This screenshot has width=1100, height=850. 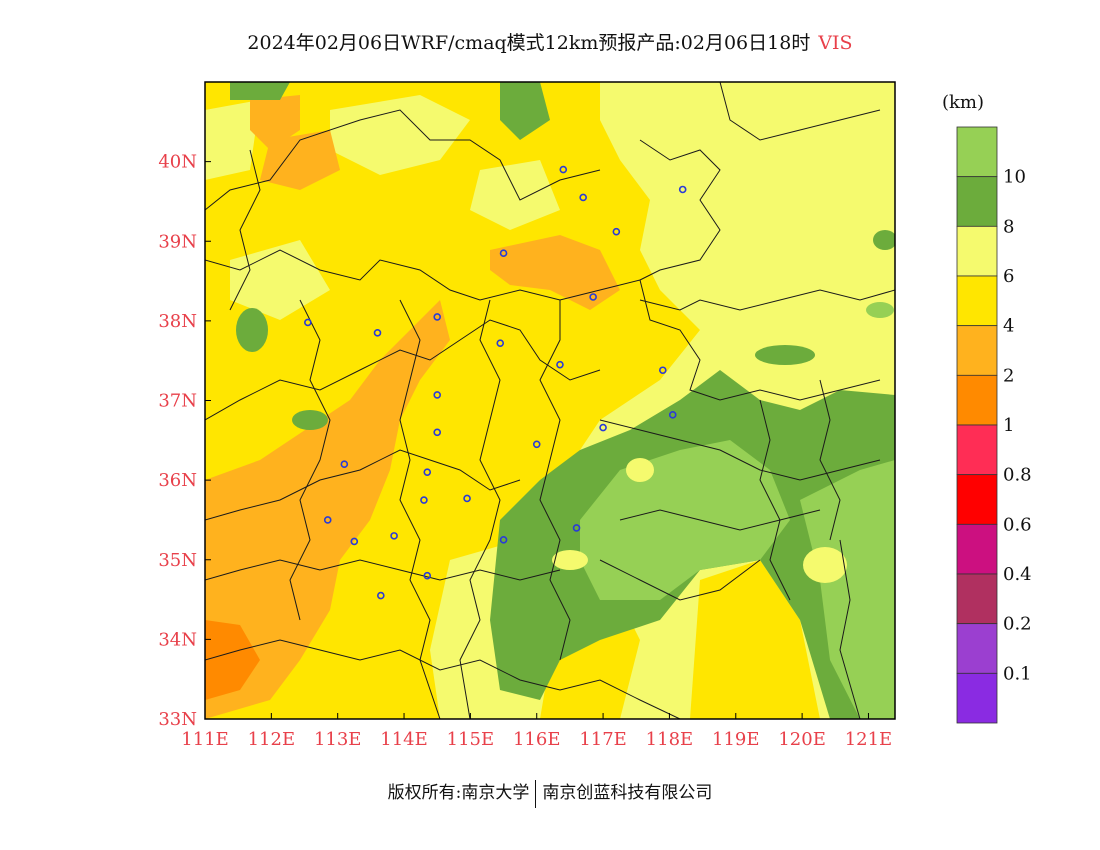 I want to click on colorbar-legend: 10 8 6 4 2 1 0.8 0.6 0.4 0.2 0.1, so click(x=994, y=425).